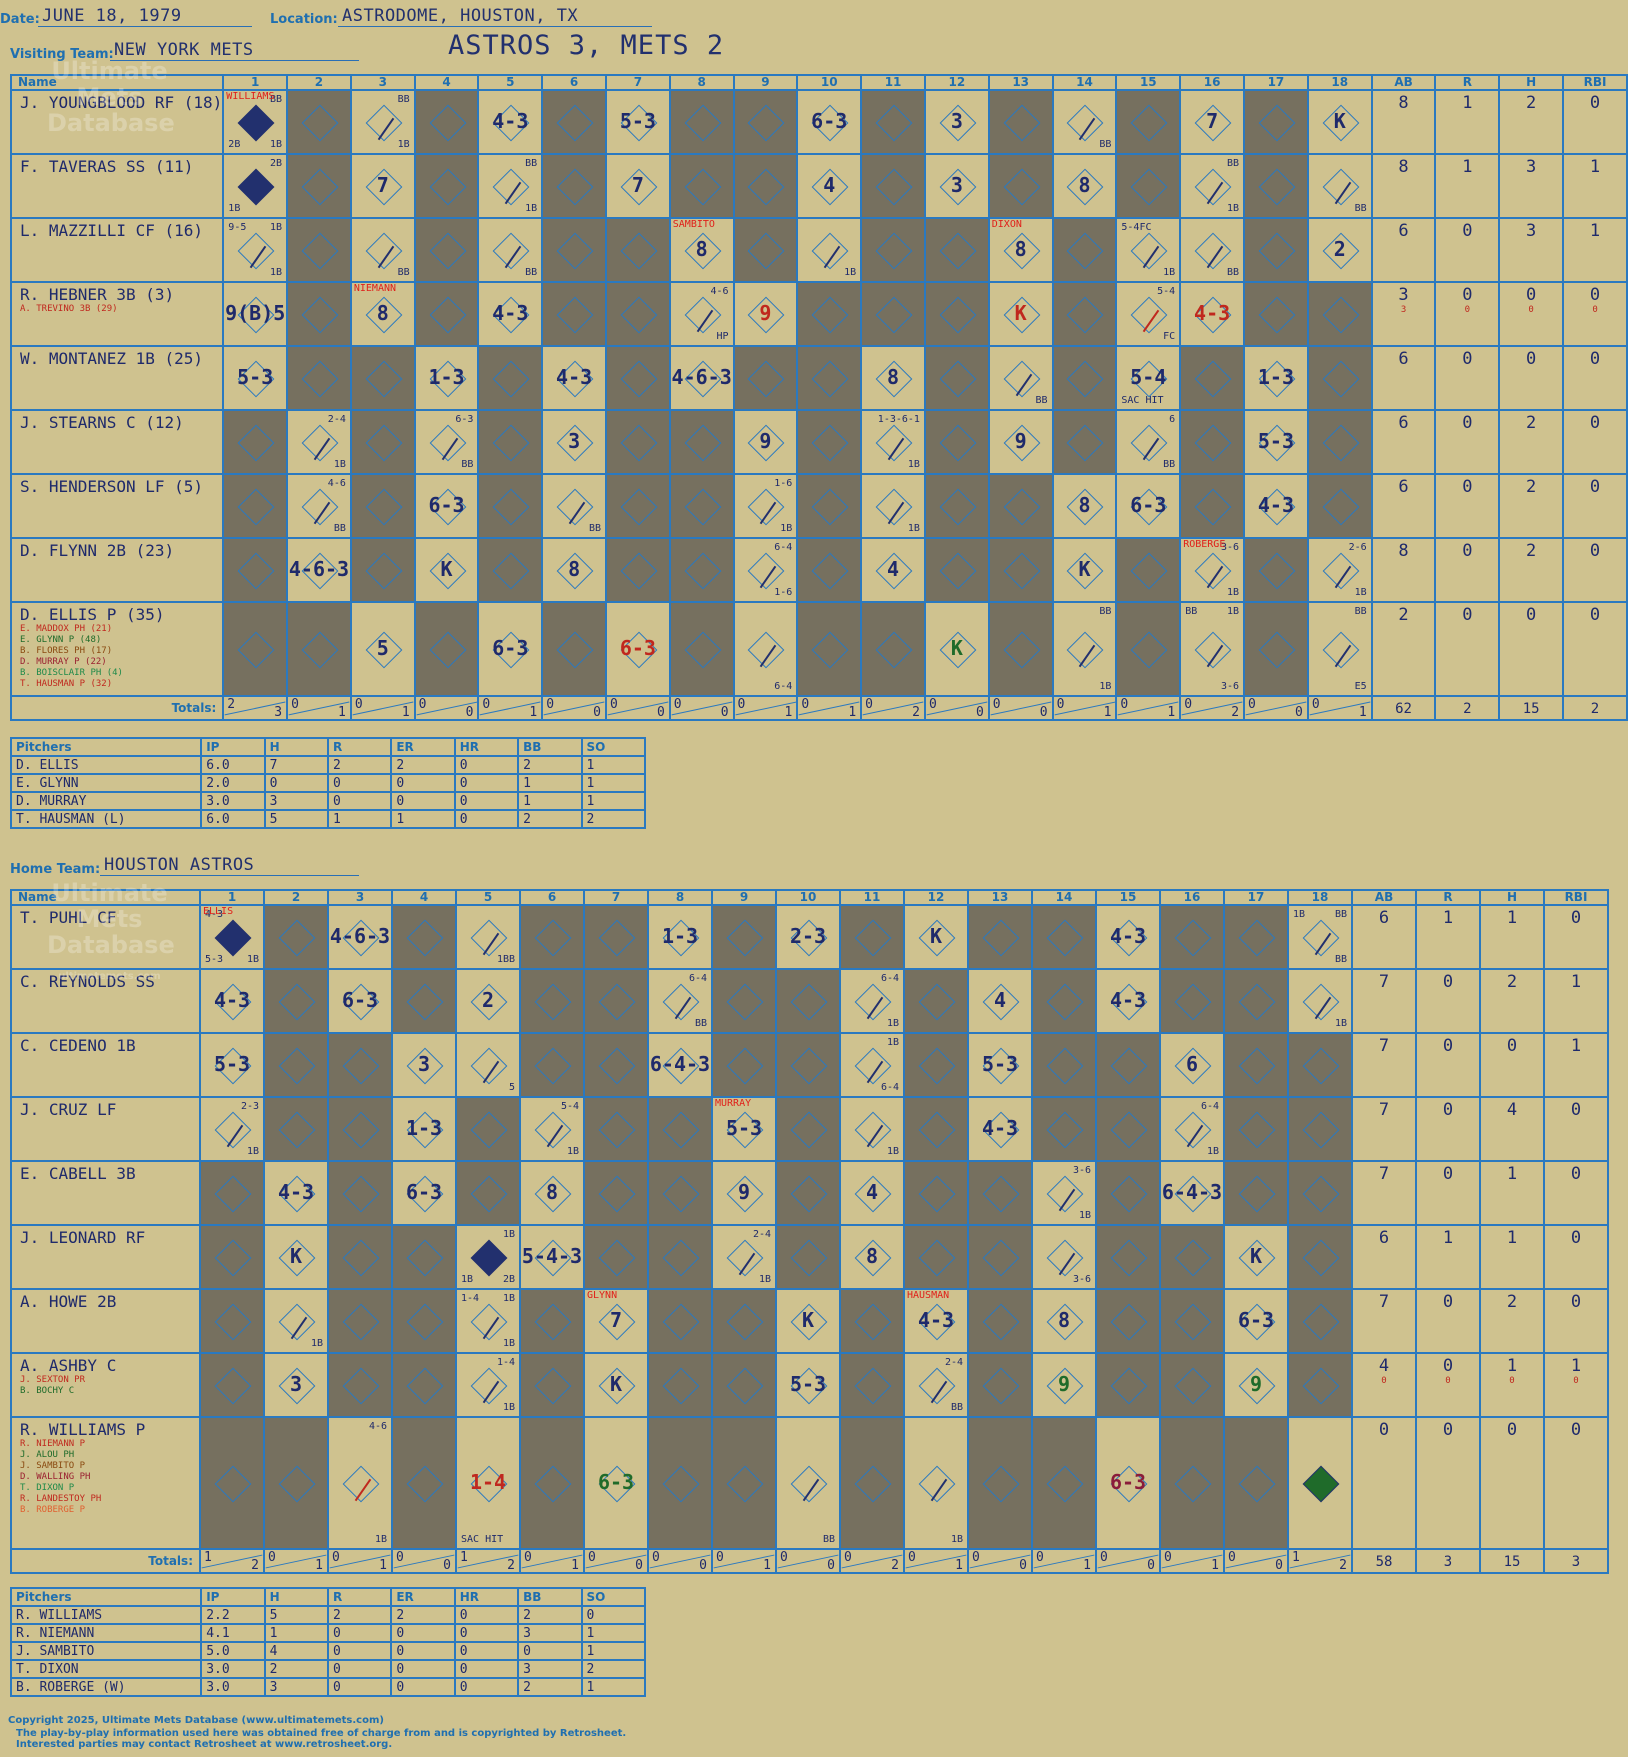  Describe the element at coordinates (574, 377) in the screenshot. I see `play-result: 4-3` at that location.